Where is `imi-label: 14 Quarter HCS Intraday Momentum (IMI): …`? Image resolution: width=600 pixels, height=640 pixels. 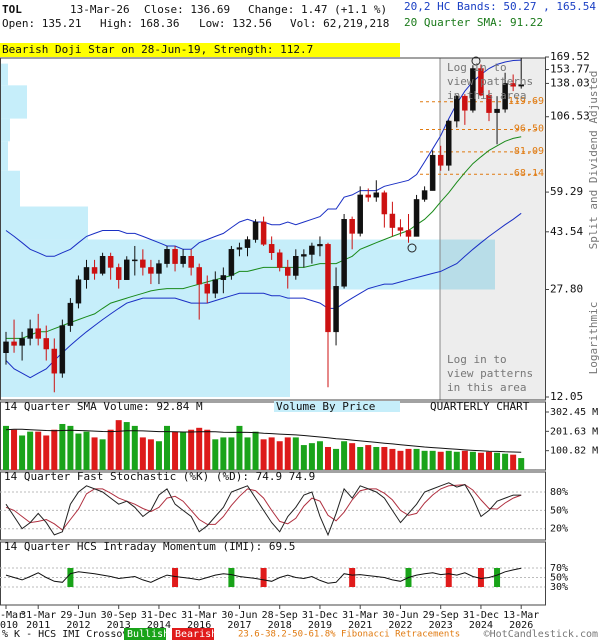 imi-label: 14 Quarter HCS Intraday Momentum (IMI): … is located at coordinates (149, 546).